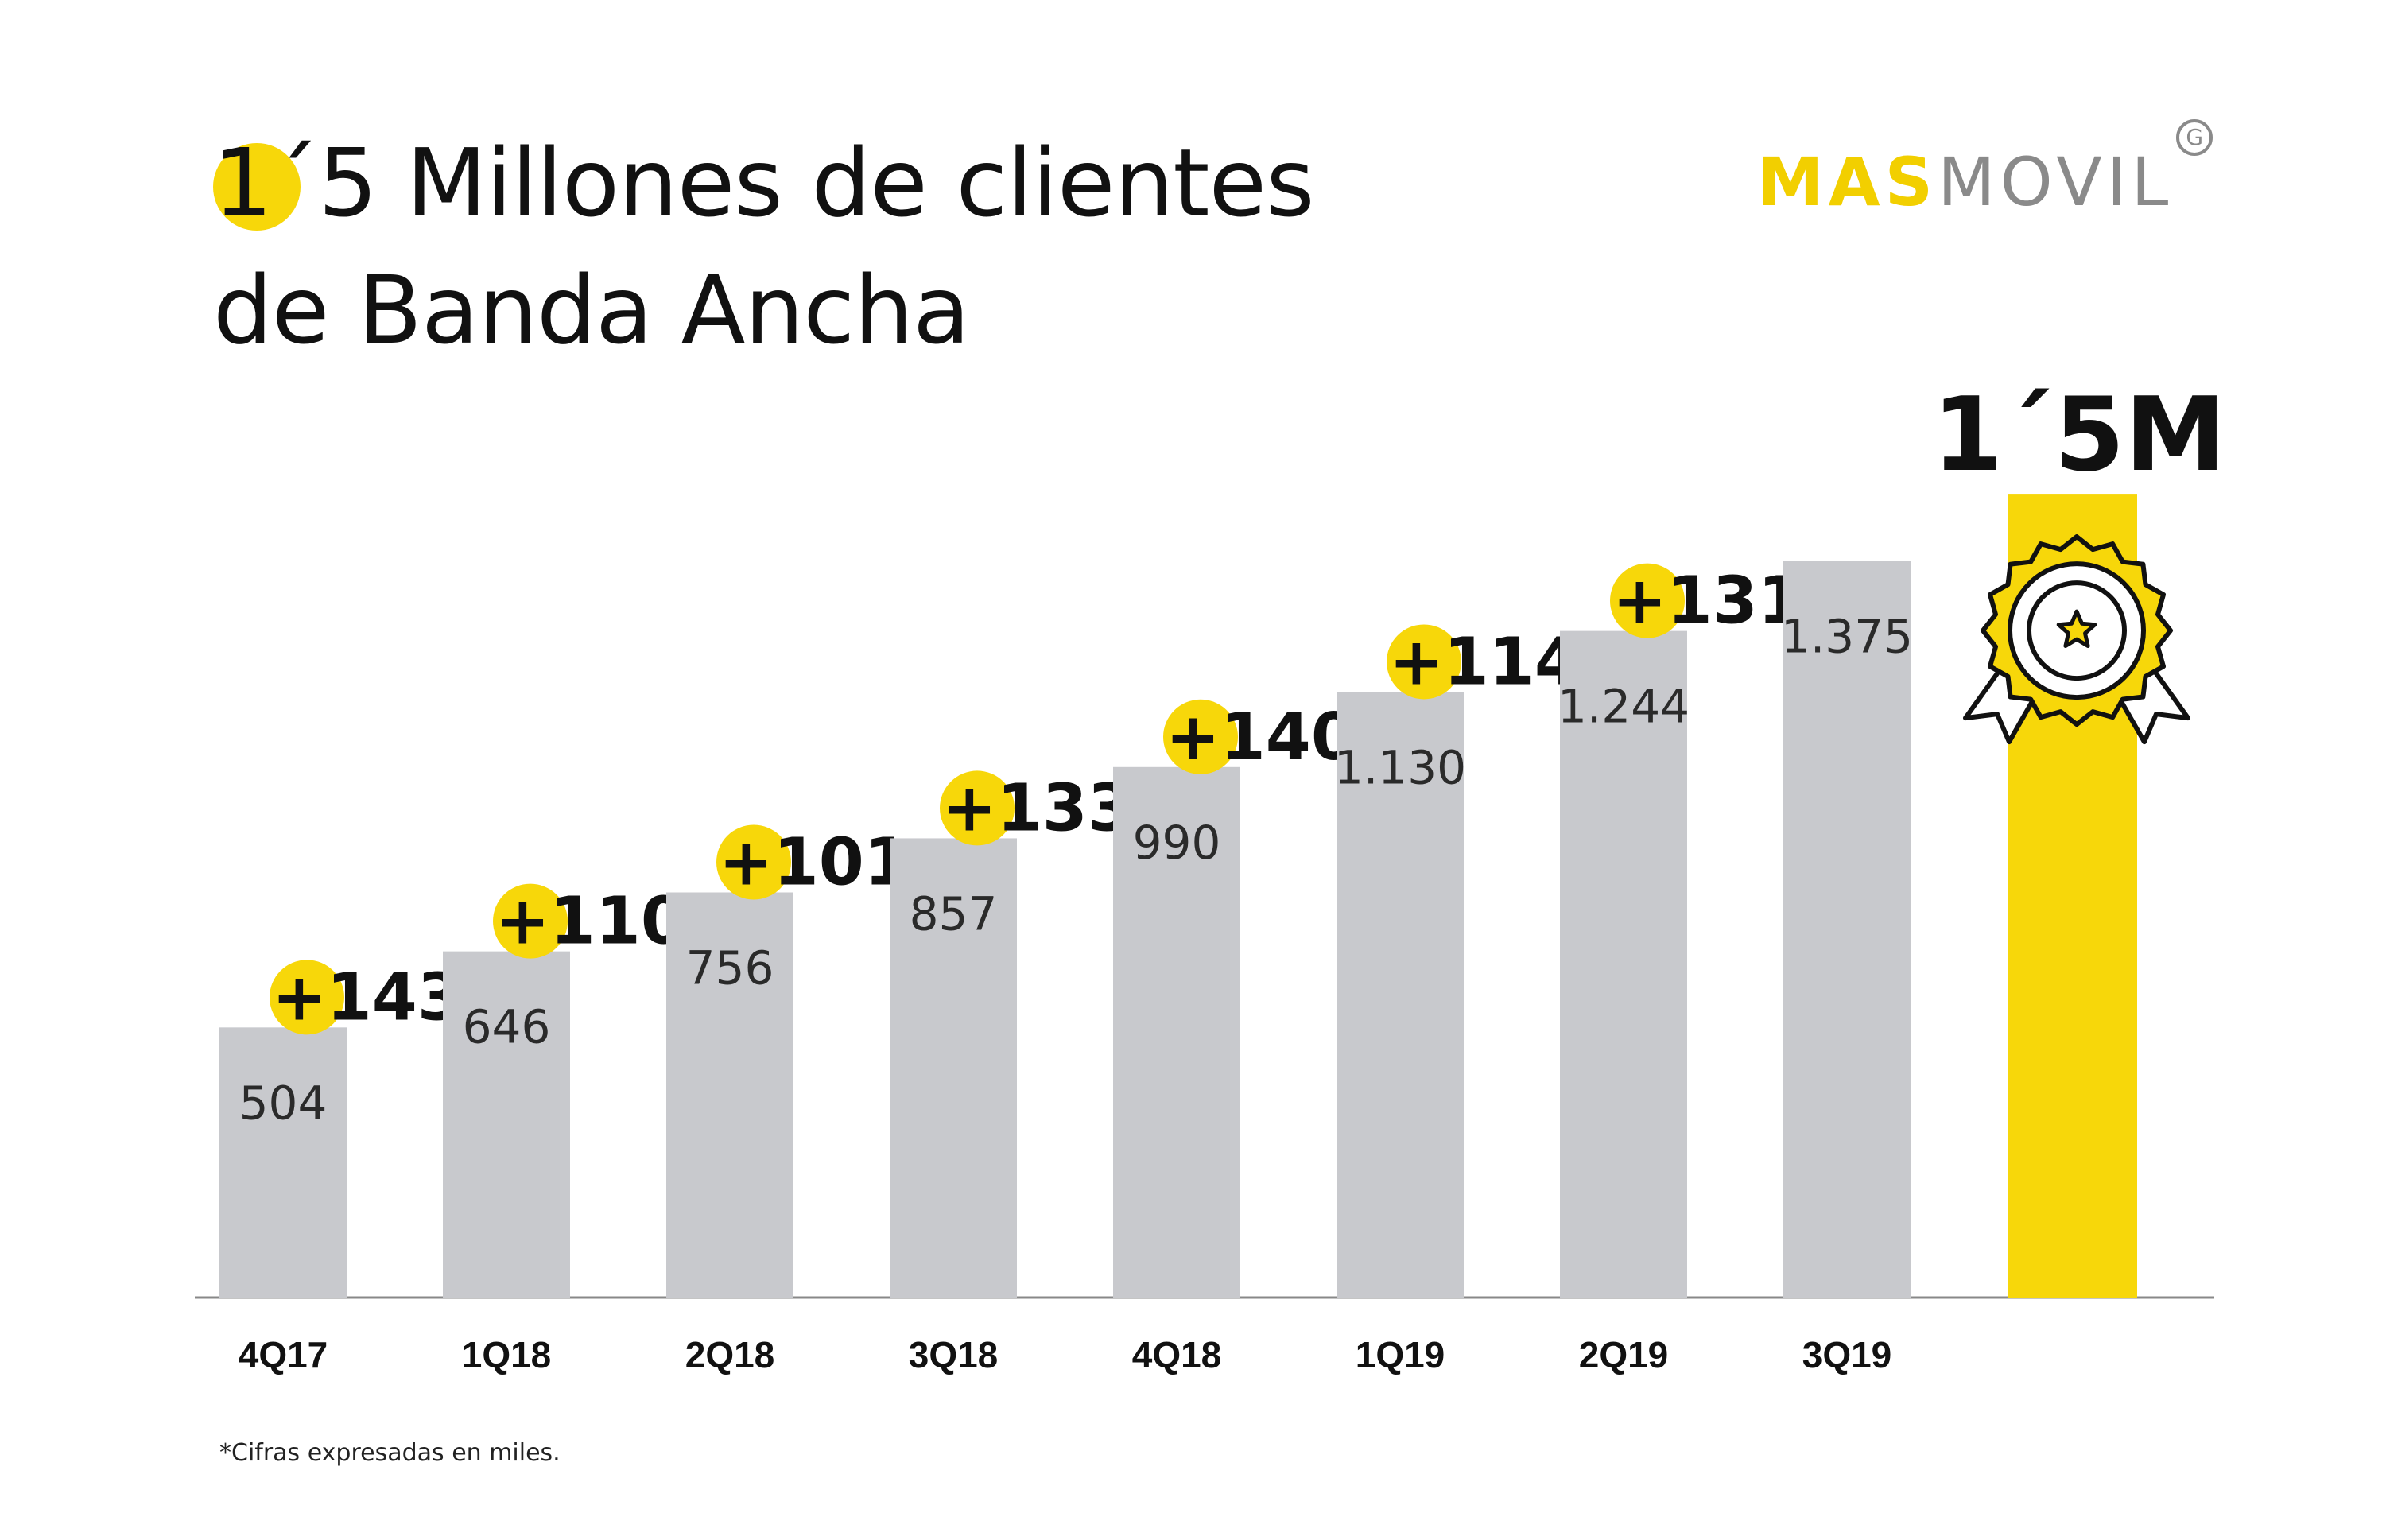 The width and height of the screenshot is (2386, 1540). I want to click on footnote: *Cifras expresadas en miles., so click(390, 1453).